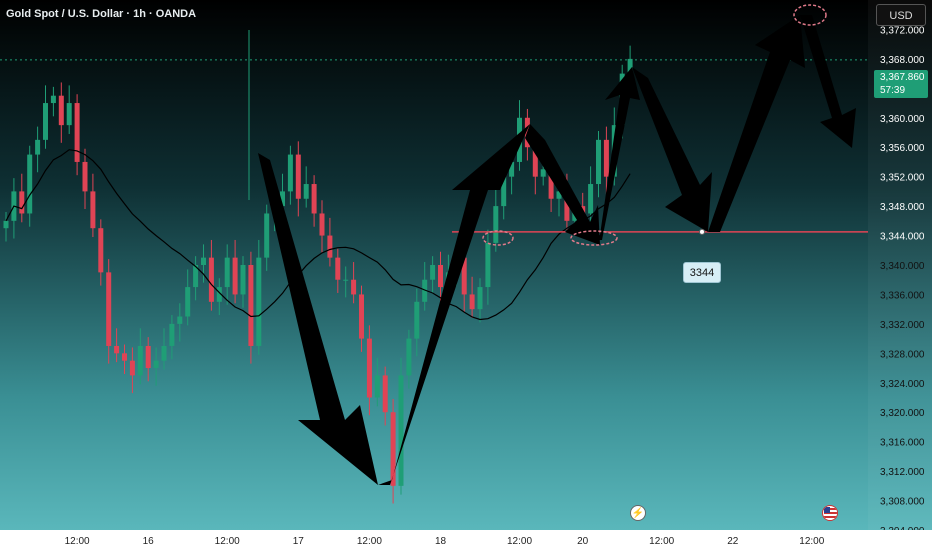  I want to click on highlight-ellipse, so click(498, 238).